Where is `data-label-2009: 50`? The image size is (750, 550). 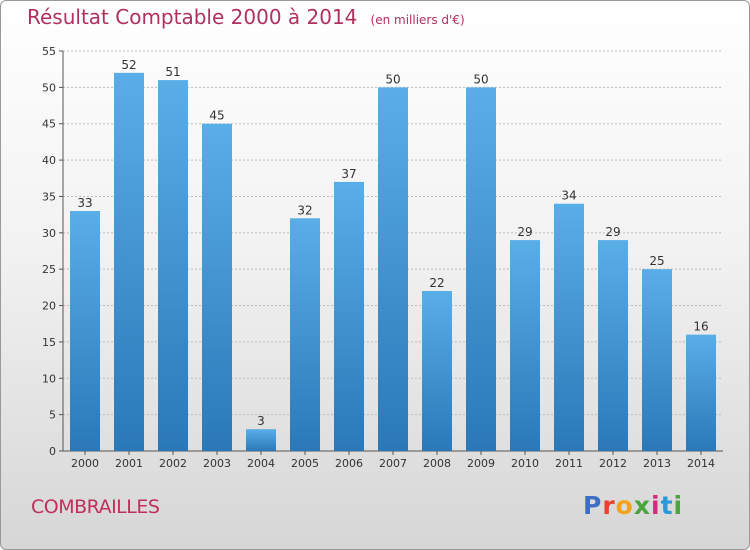 data-label-2009: 50 is located at coordinates (480, 79).